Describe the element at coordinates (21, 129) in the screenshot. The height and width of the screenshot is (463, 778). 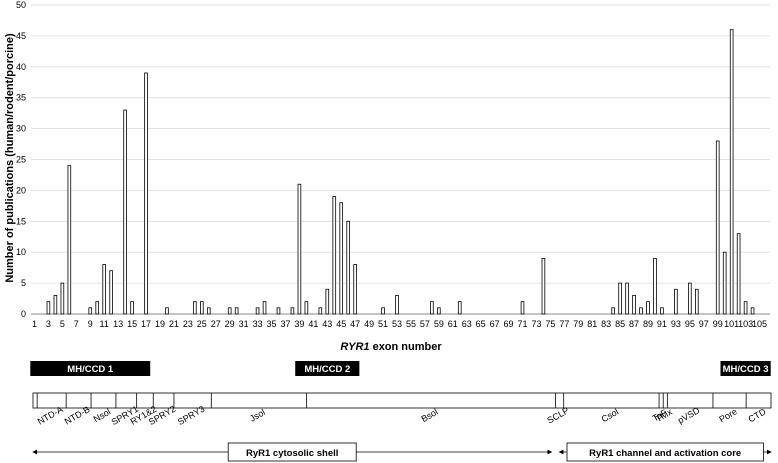
I see `y-tick-label: 30` at that location.